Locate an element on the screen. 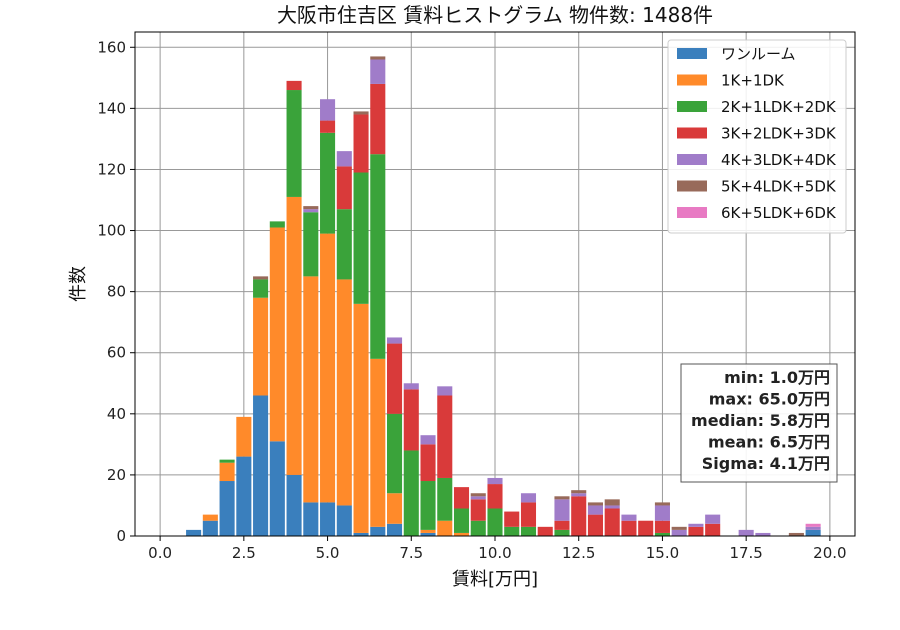 Image resolution: width=900 pixels, height=630 pixels. y-tick-label: 60 is located at coordinates (116, 353).